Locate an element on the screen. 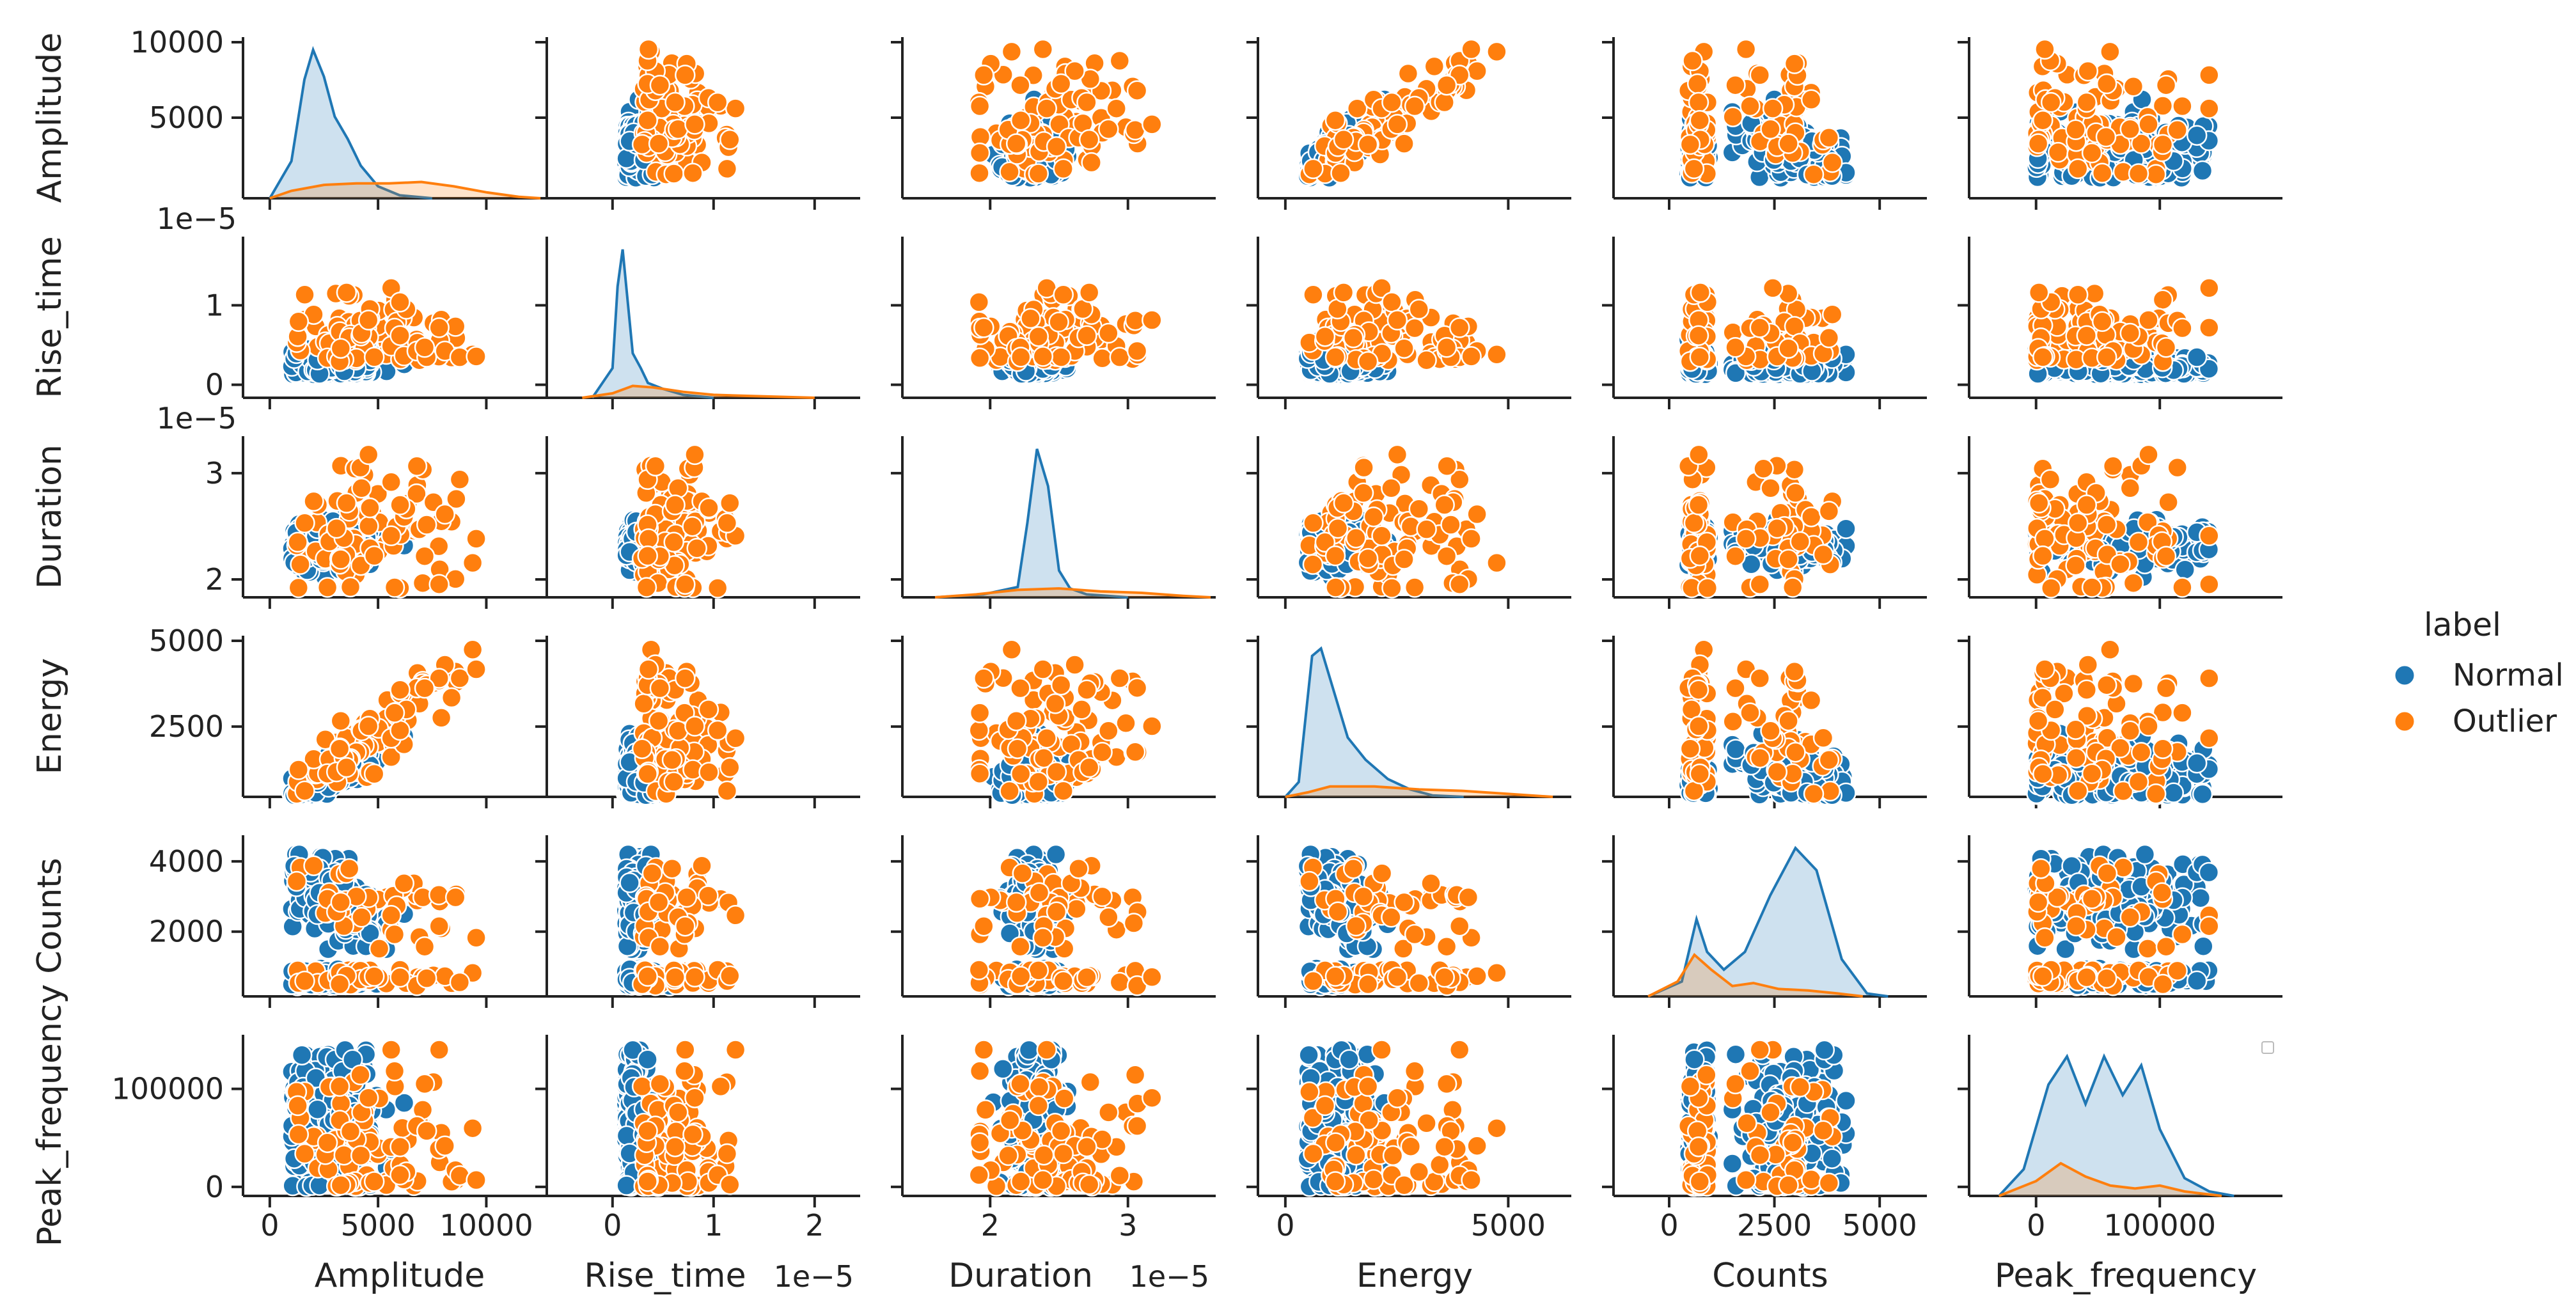 This screenshot has height=1304, width=2576. y-tick-label: 5000 is located at coordinates (186, 117).